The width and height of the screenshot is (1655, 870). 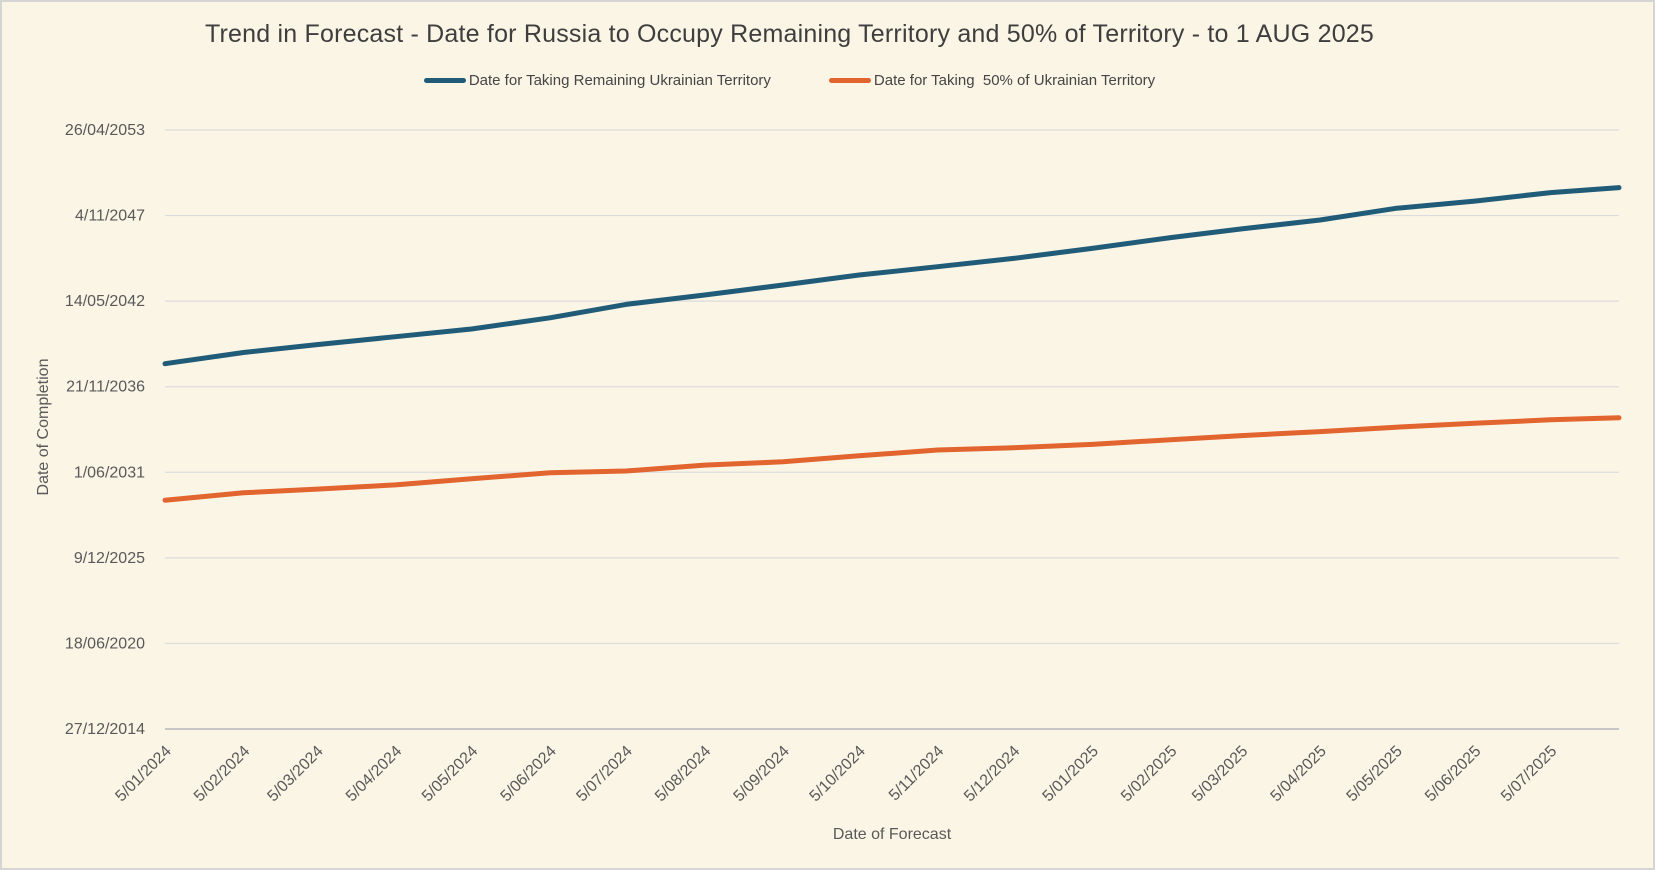 I want to click on x-tick-label: 5/06/2024, so click(x=529, y=774).